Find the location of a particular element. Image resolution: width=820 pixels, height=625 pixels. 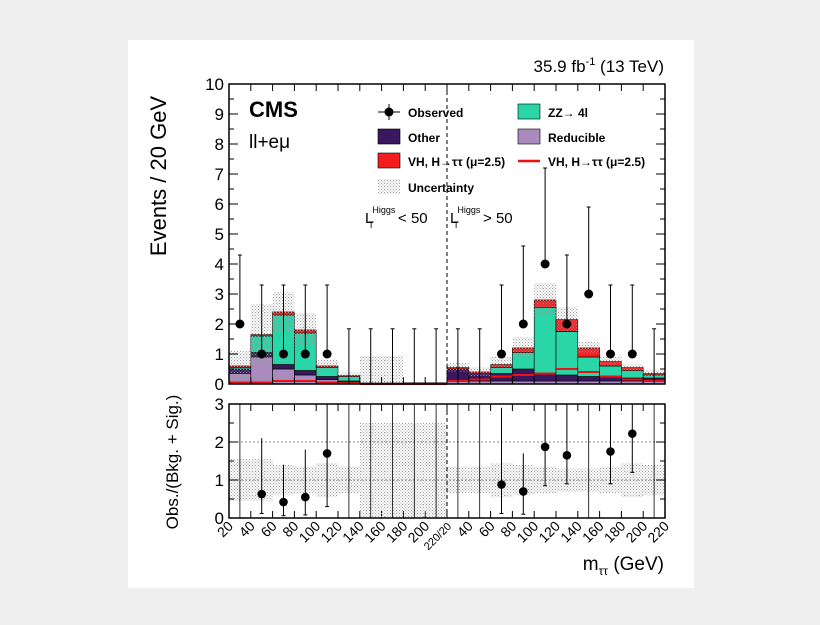

x-axis-unit: (GeV) is located at coordinates (636, 564).